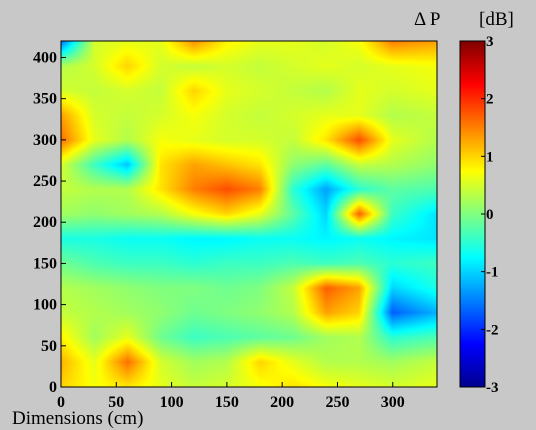 This screenshot has height=430, width=536. I want to click on x-tick-label: 150, so click(227, 402).